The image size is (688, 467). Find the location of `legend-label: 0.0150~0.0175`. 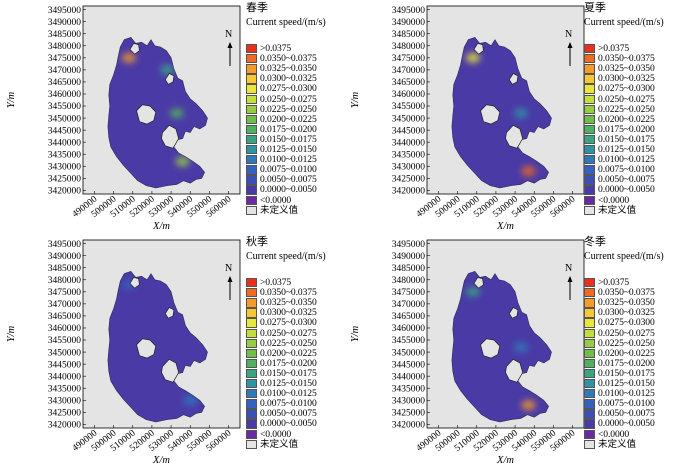

legend-label: 0.0150~0.0175 is located at coordinates (288, 139).